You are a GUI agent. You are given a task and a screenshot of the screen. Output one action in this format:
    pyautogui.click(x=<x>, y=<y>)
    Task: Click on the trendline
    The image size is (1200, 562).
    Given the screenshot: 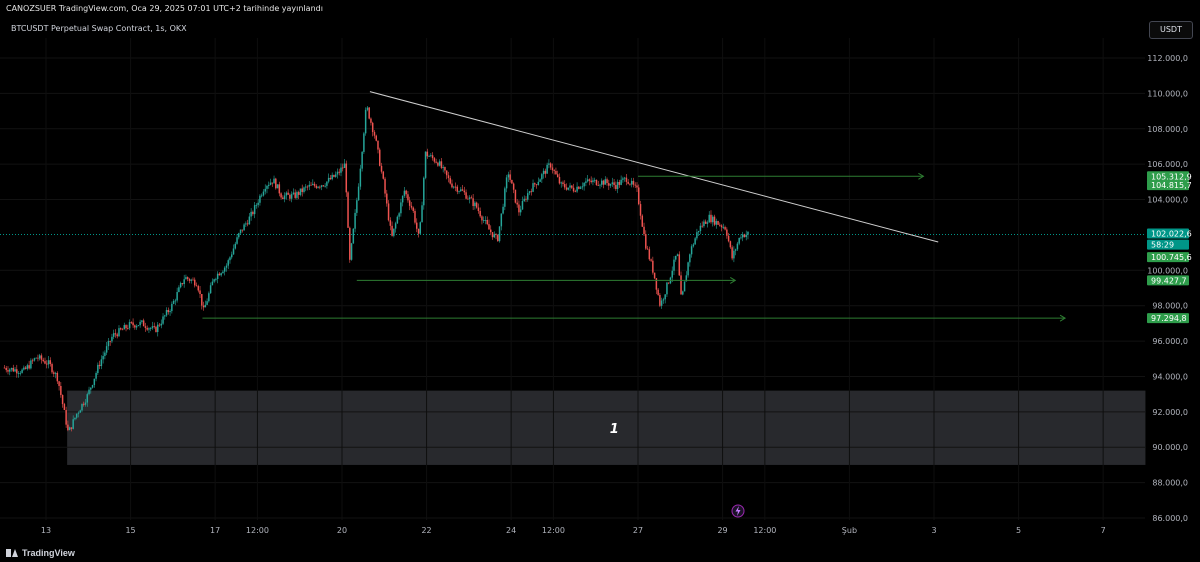 What is the action you would take?
    pyautogui.click(x=654, y=167)
    